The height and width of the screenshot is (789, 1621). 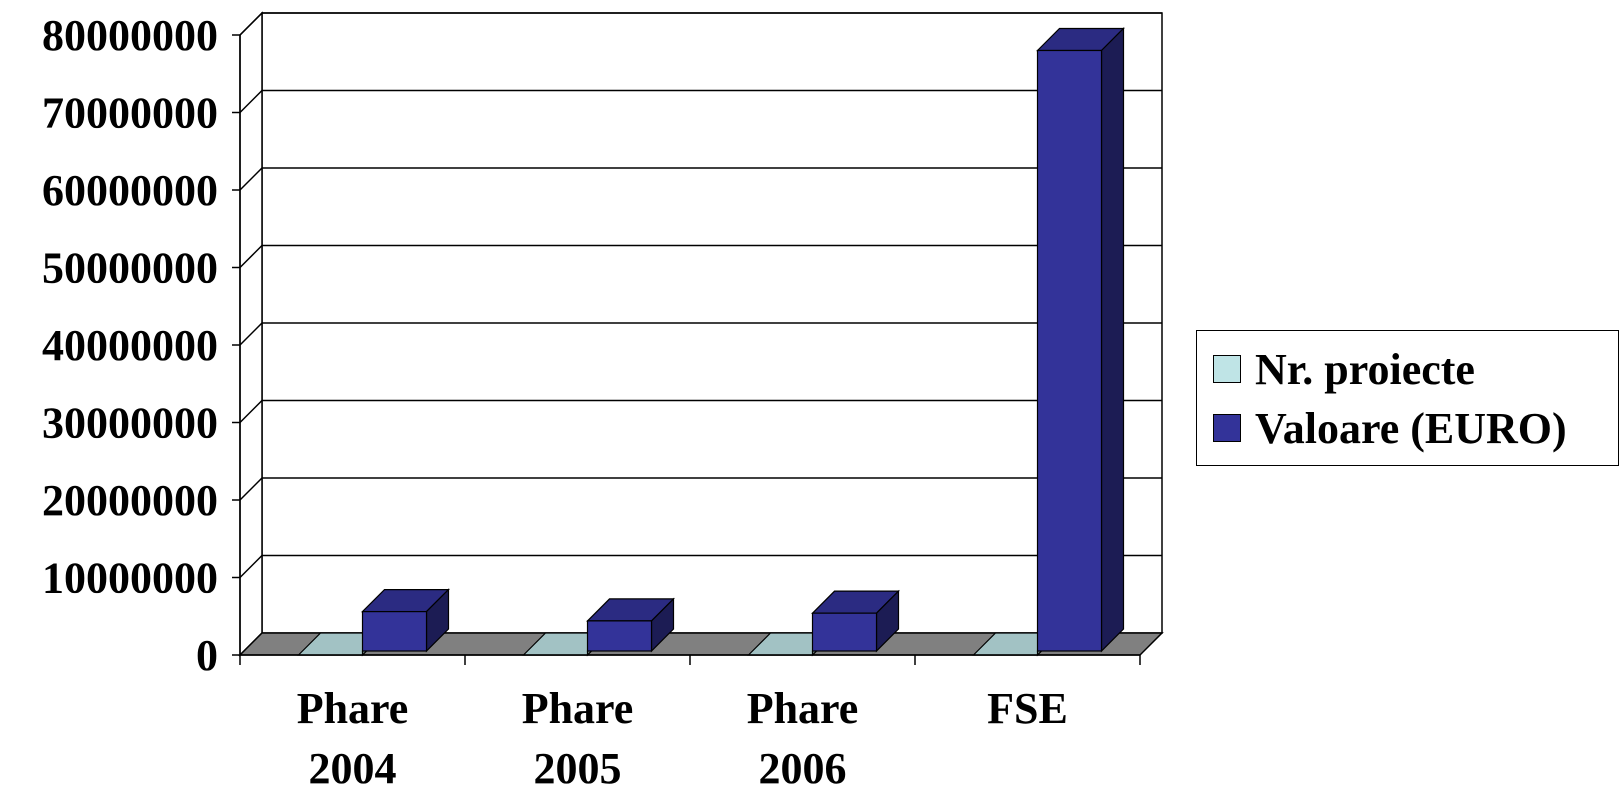 I want to click on legend-item-series-1: Nr. proiecte, so click(x=1344, y=369).